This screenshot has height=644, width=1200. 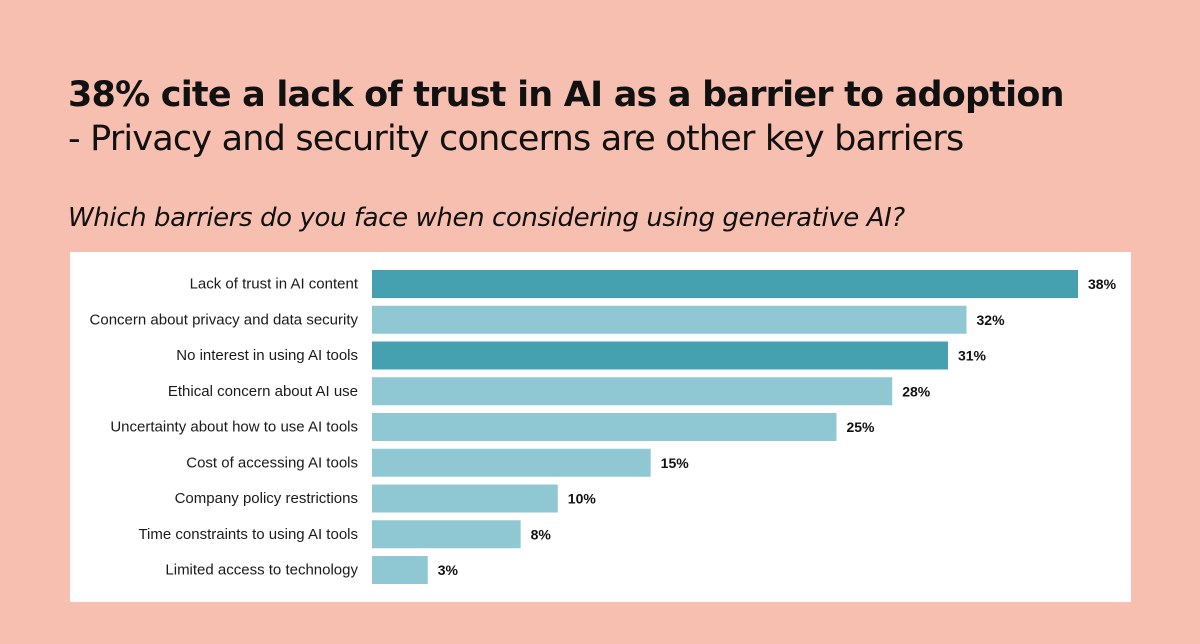 I want to click on value-label: 31%, so click(x=972, y=356).